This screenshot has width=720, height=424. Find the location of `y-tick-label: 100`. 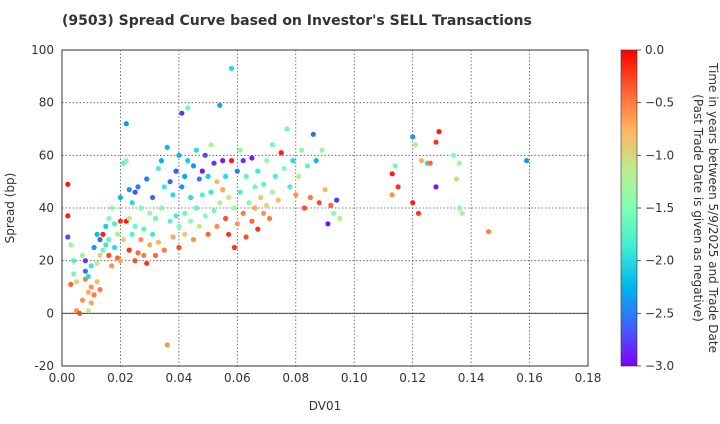

y-tick-label: 100 is located at coordinates (42, 50).